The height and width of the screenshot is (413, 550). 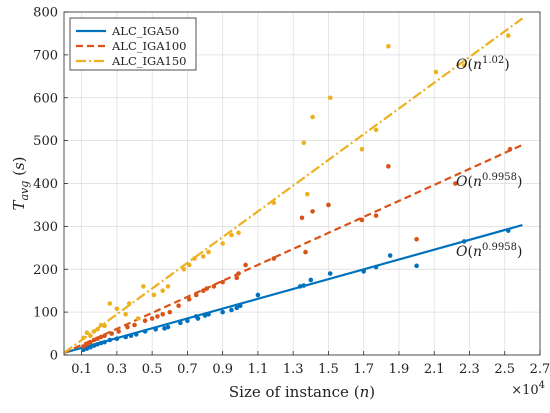 I want to click on x-tick-label: 1.9, so click(x=399, y=369).